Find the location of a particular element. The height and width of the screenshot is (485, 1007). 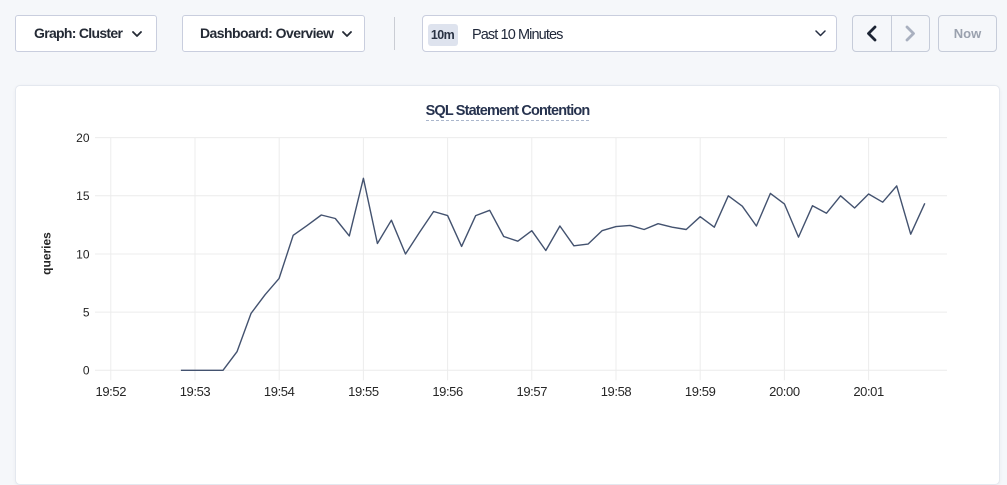

svg-text: 20:00 is located at coordinates (784, 391).